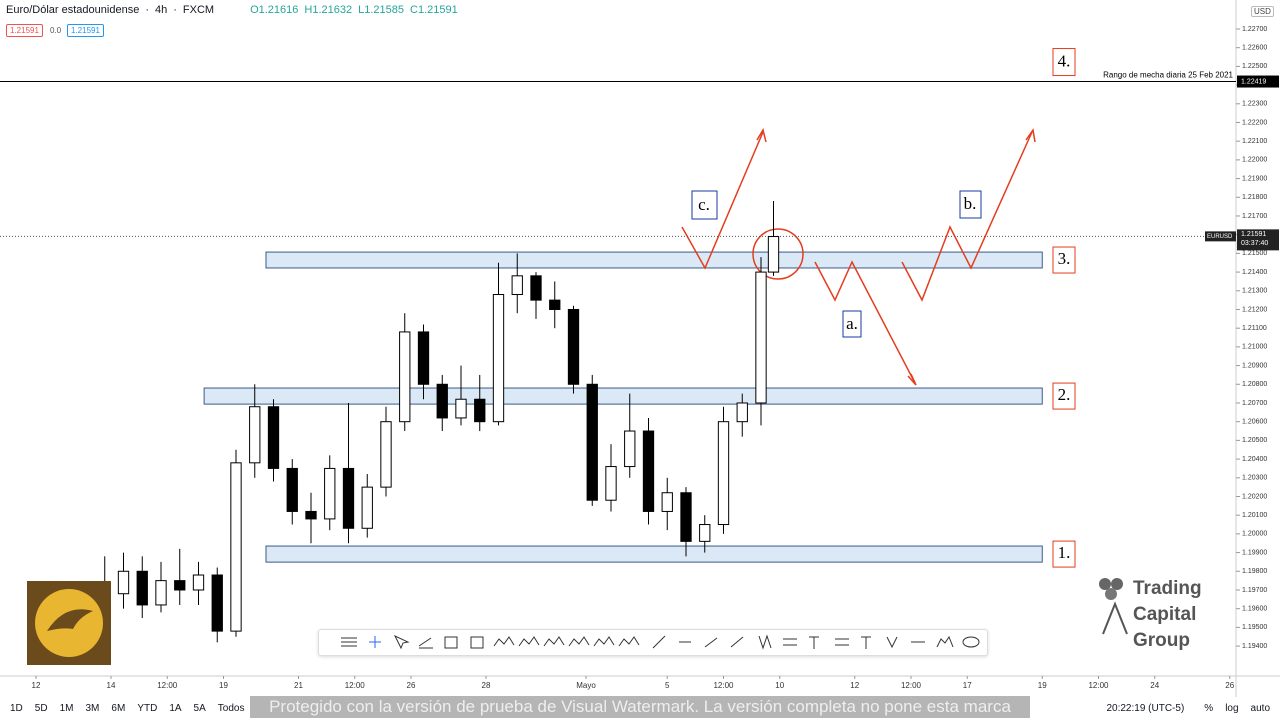  What do you see at coordinates (1254, 178) in the screenshot?
I see `y-tick-label: 1.21900` at bounding box center [1254, 178].